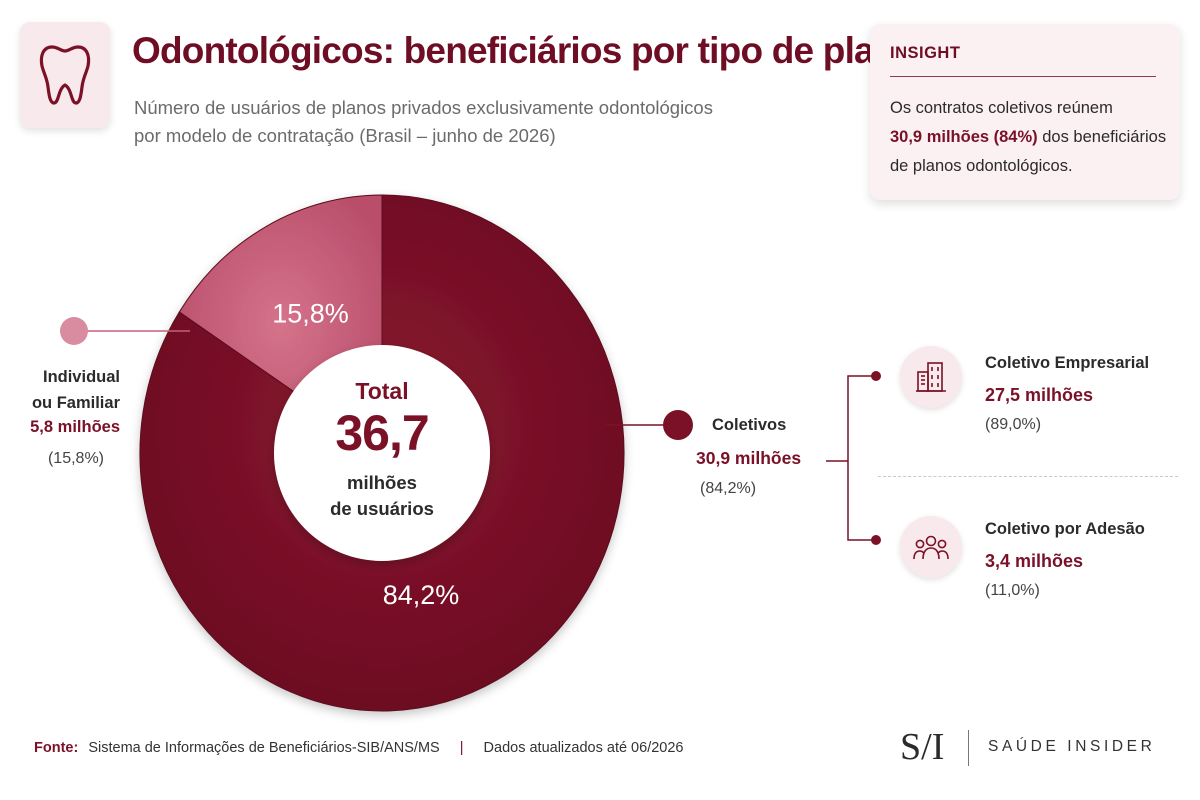 Image resolution: width=1200 pixels, height=800 pixels. What do you see at coordinates (922, 747) in the screenshot?
I see `logo-mark: S/I` at bounding box center [922, 747].